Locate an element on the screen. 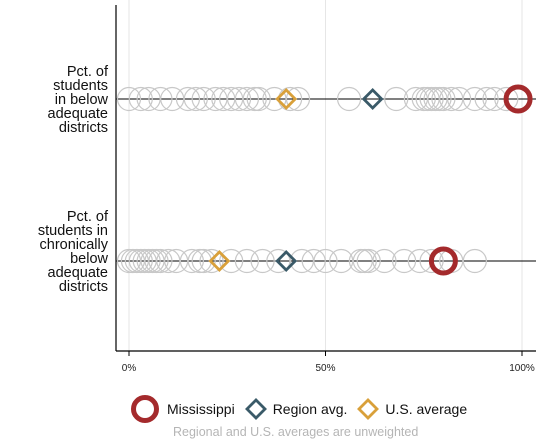  legend-item-region: Region avg. is located at coordinates (296, 409).